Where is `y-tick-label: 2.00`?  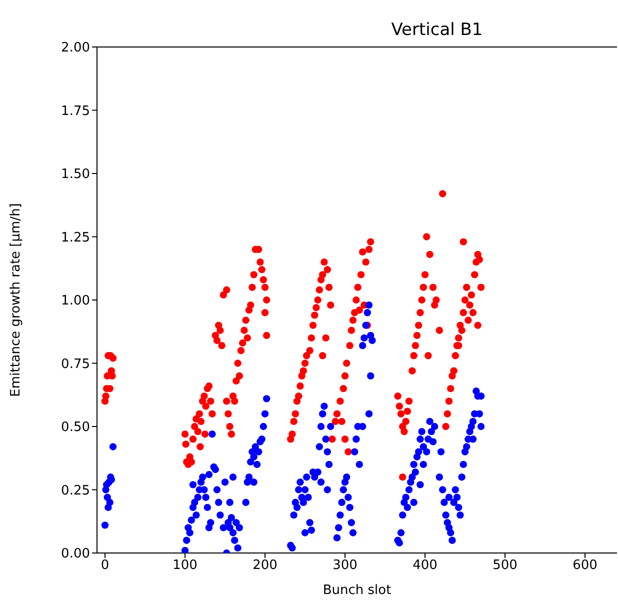
y-tick-label: 2.00 is located at coordinates (75, 48).